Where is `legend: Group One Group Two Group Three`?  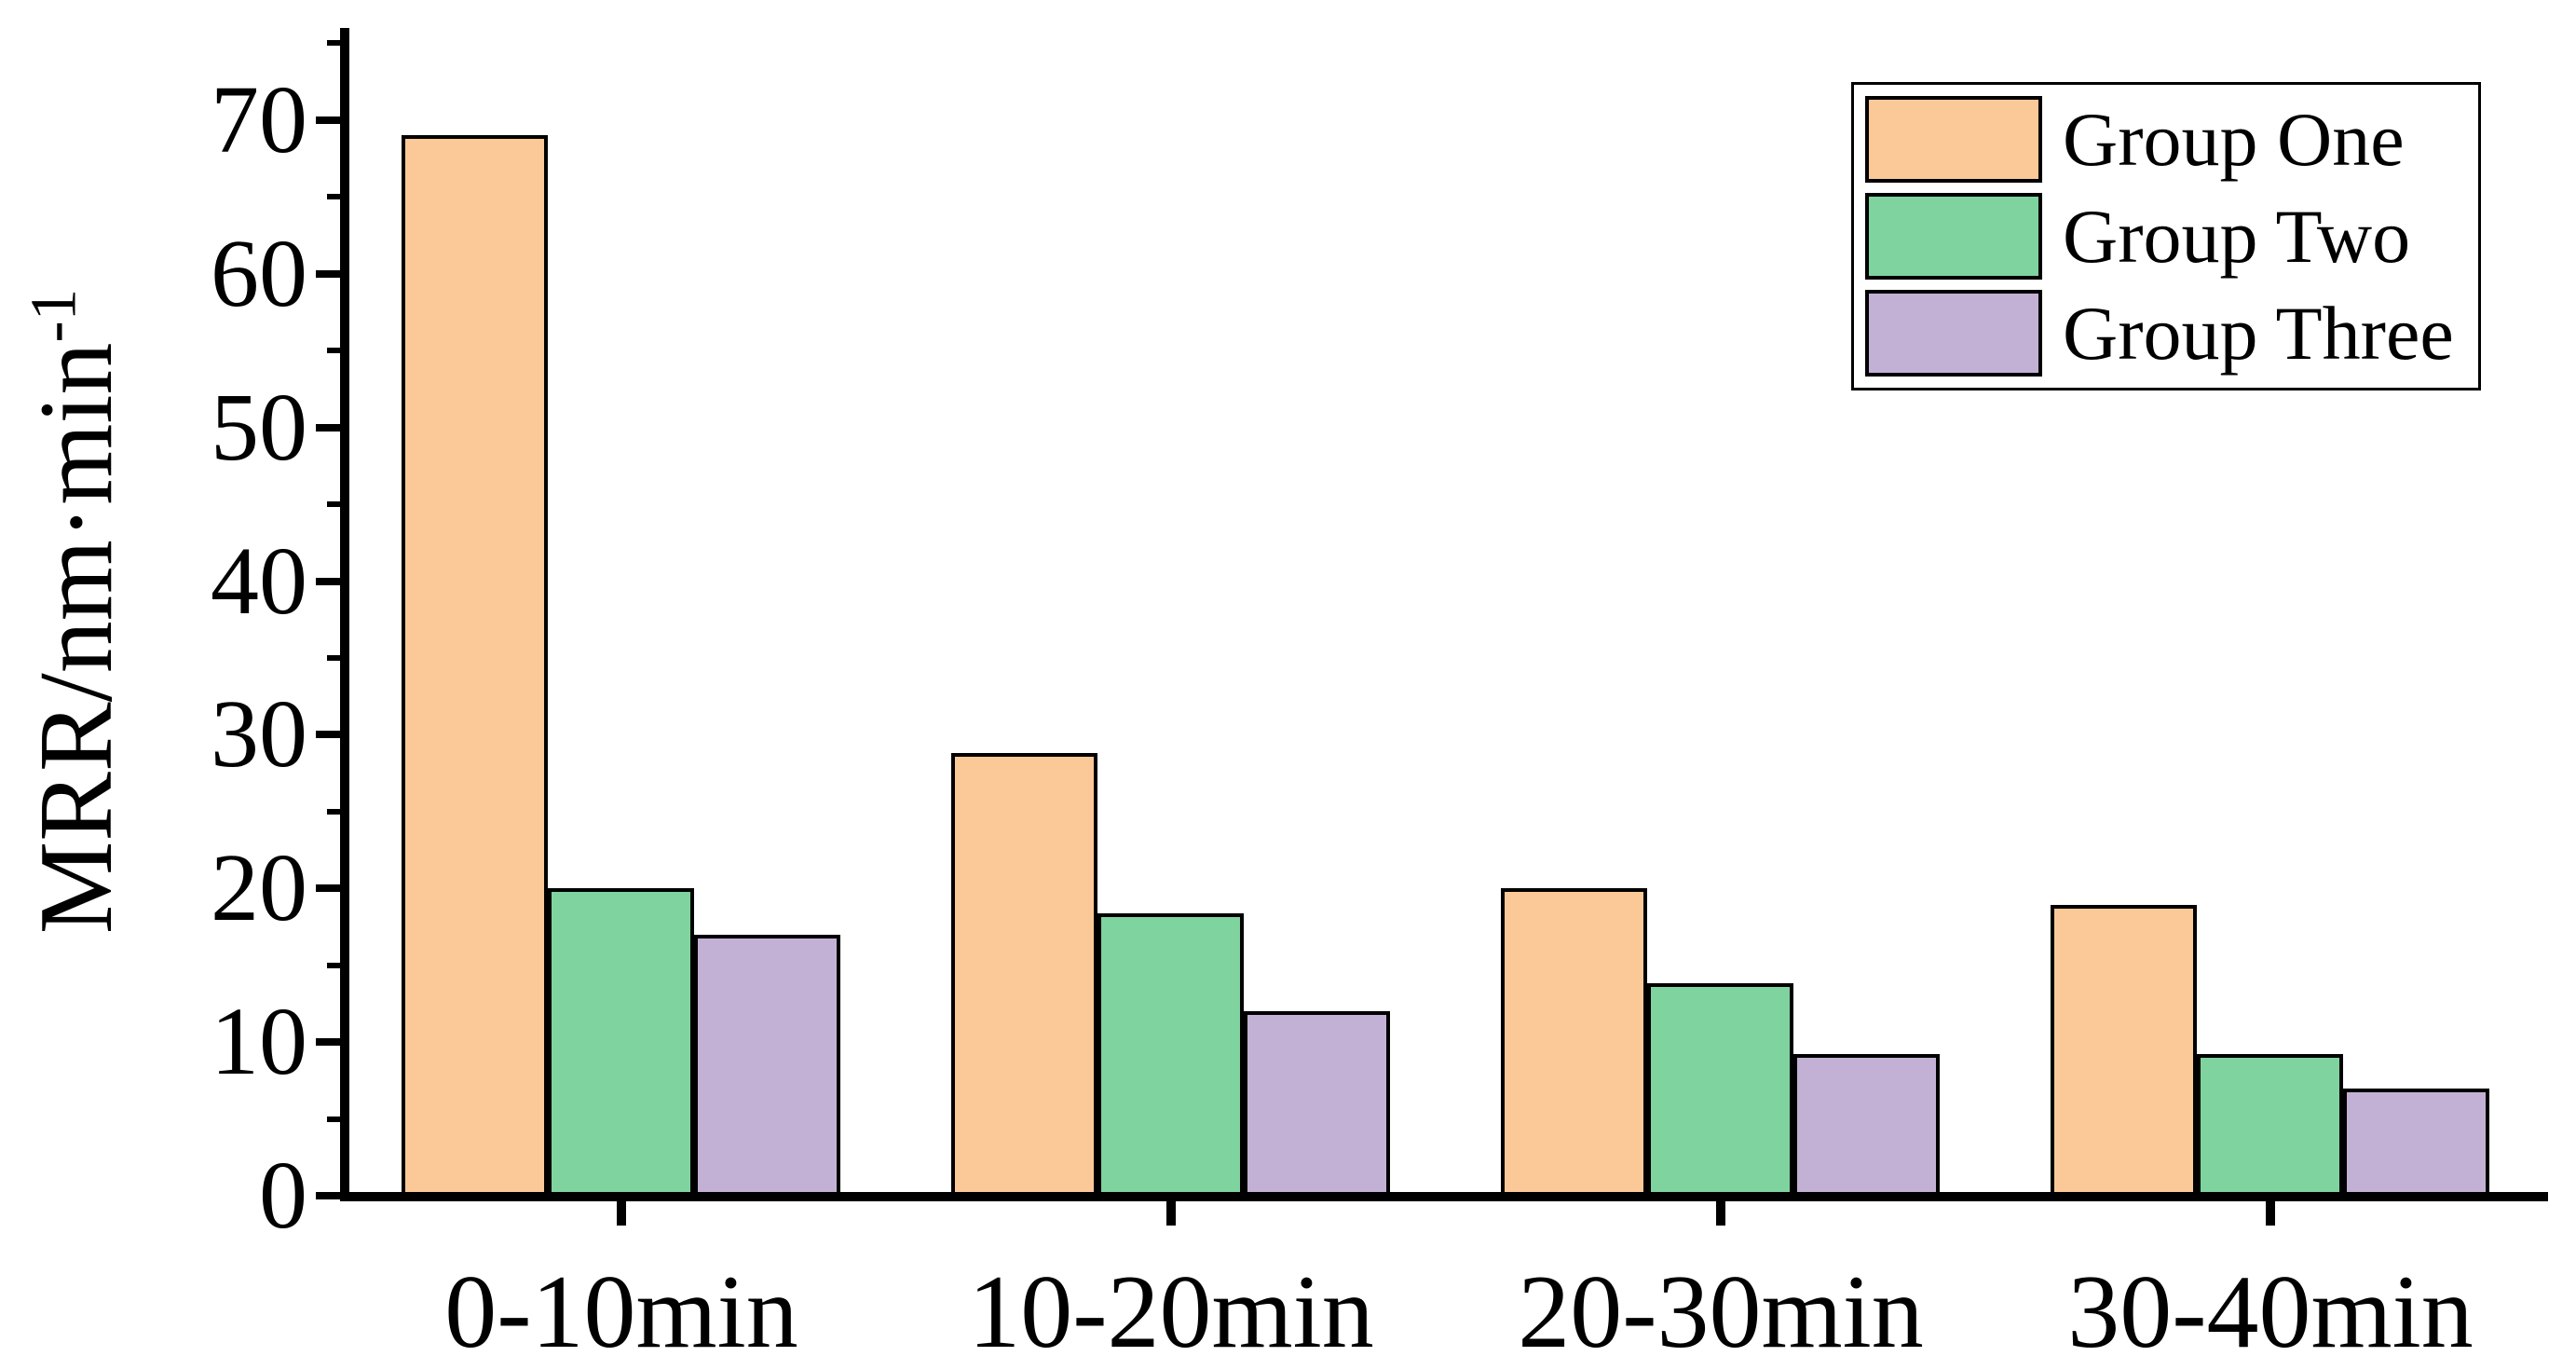 legend: Group One Group Two Group Three is located at coordinates (2166, 236).